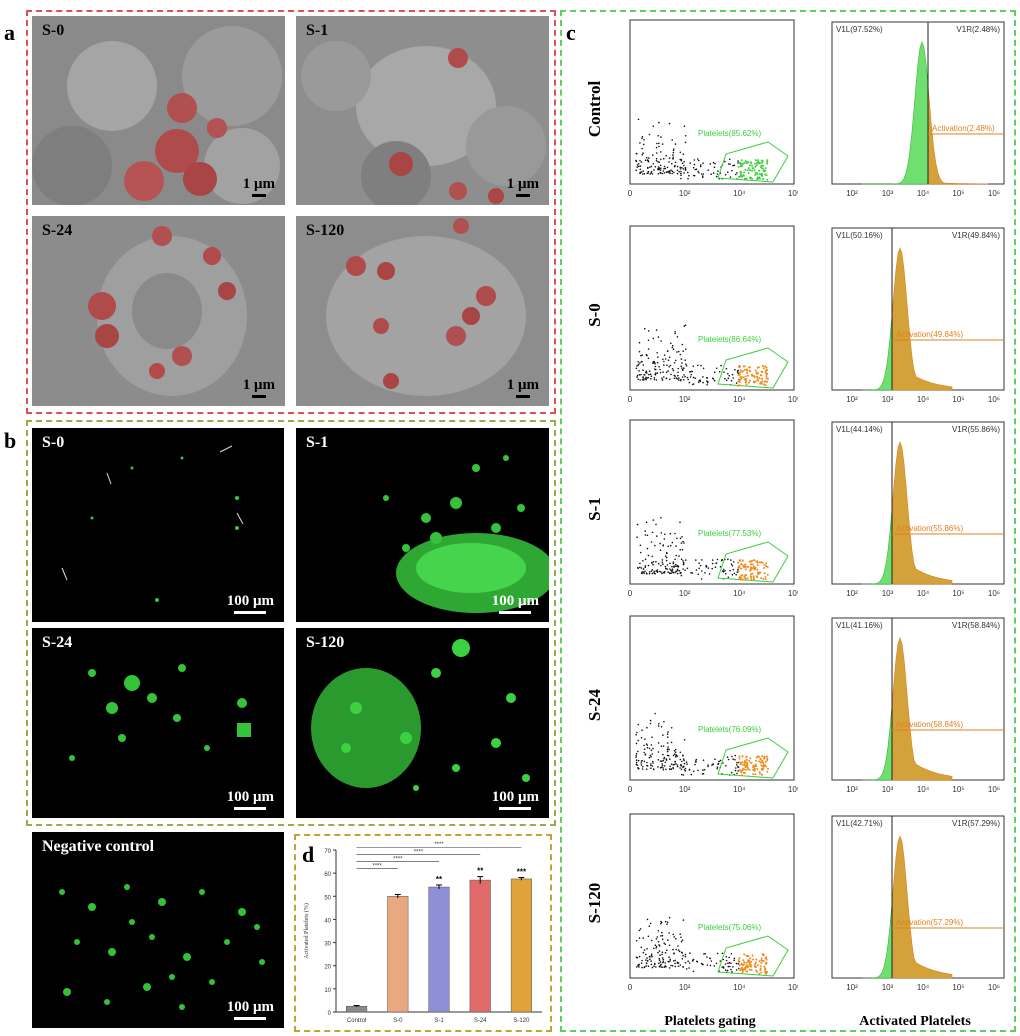  What do you see at coordinates (877, 941) in the screenshot?
I see `v1l-region` at bounding box center [877, 941].